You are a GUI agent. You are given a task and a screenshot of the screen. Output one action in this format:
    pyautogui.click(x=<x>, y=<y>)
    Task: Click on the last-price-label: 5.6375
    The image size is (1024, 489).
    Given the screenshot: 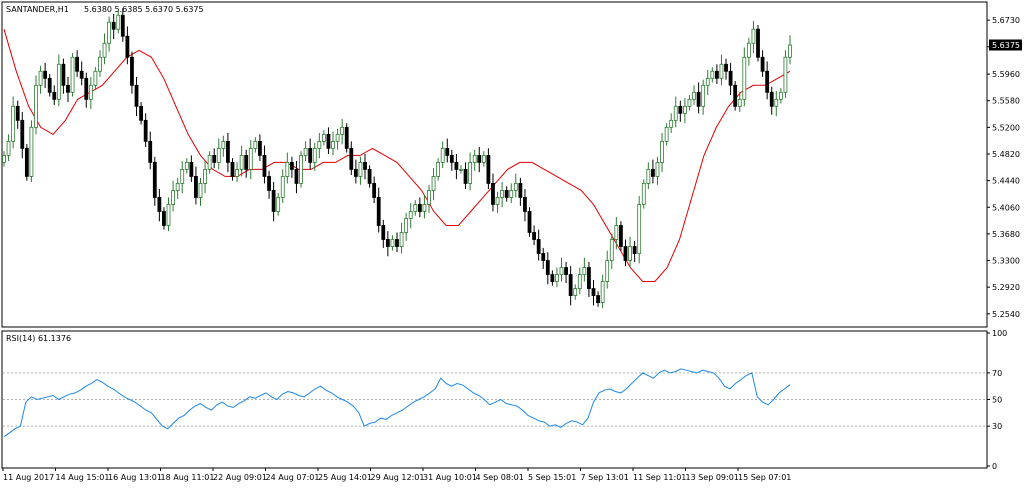 What is the action you would take?
    pyautogui.click(x=1006, y=45)
    